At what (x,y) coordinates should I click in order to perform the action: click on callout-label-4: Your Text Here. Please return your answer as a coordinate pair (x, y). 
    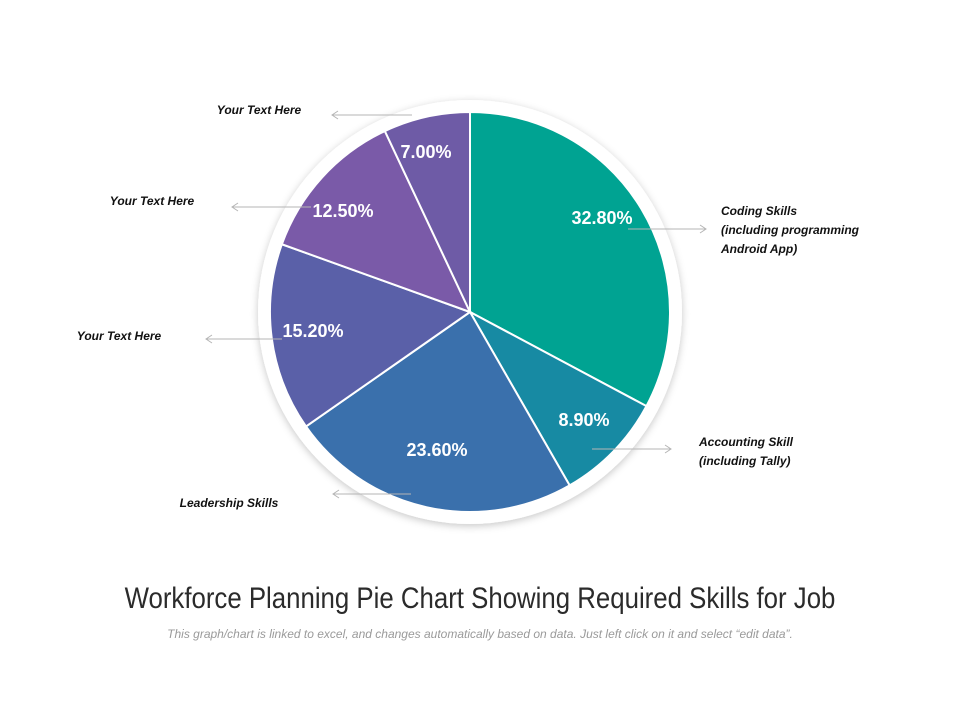
    Looking at the image, I should click on (119, 336).